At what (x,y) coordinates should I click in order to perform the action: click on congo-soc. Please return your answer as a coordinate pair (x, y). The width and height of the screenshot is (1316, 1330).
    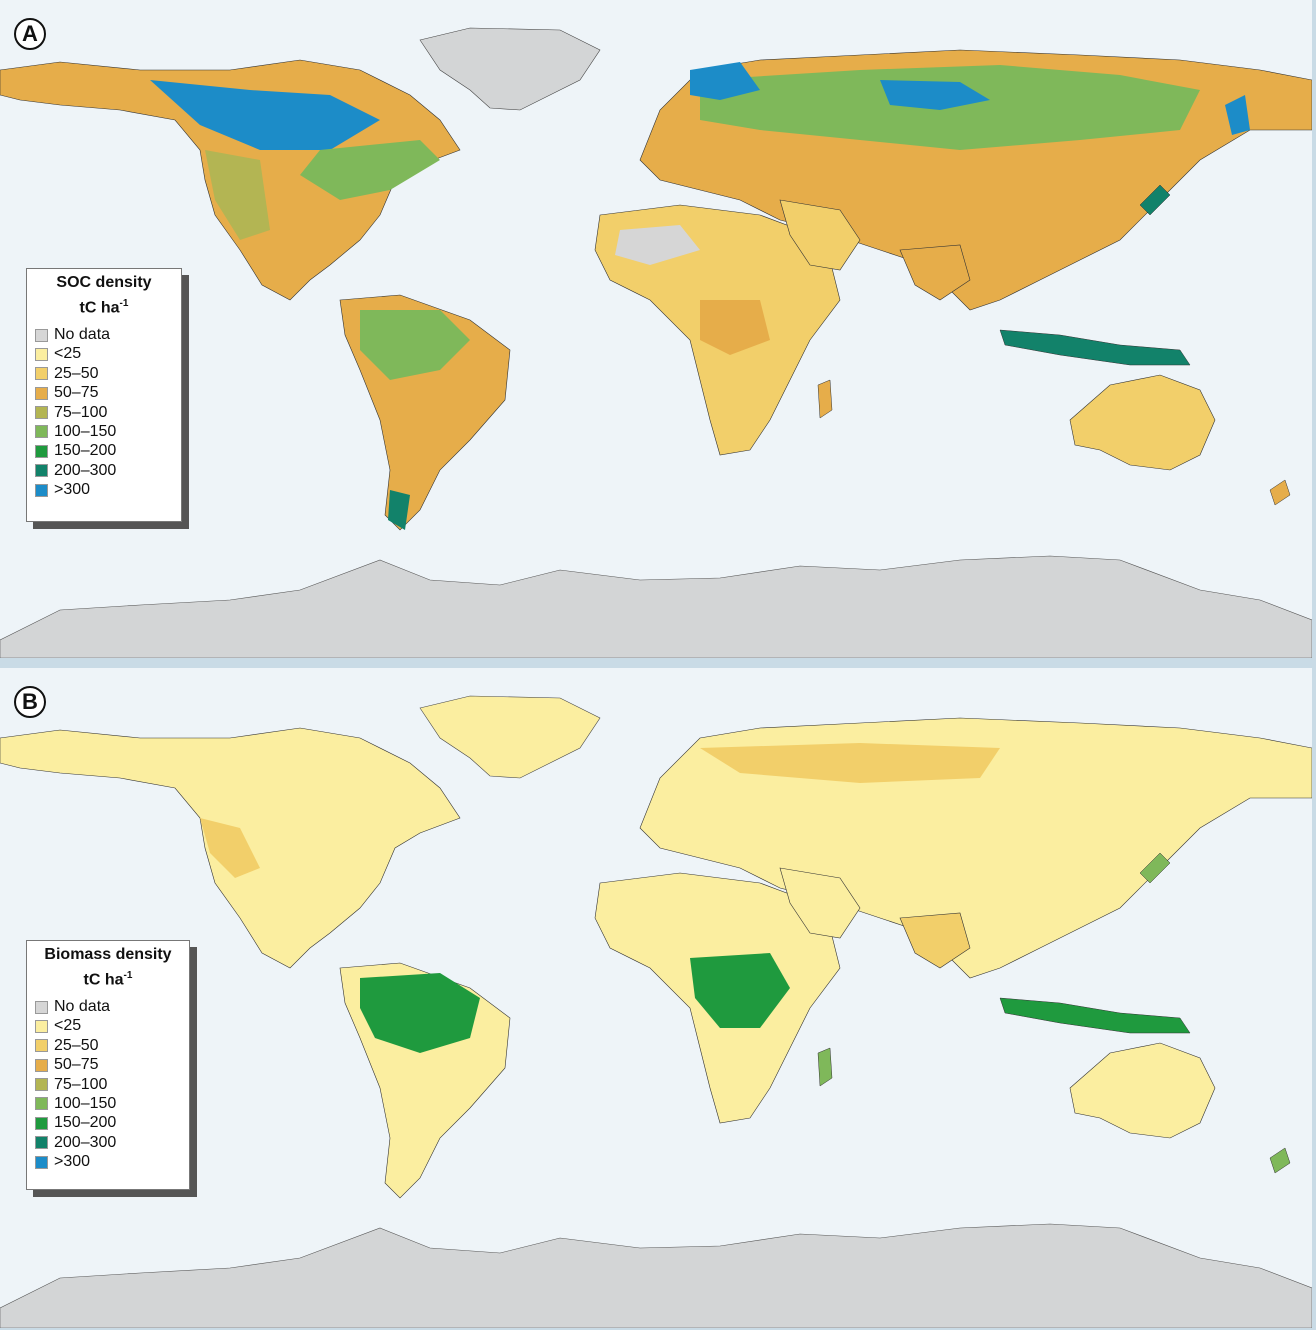
    Looking at the image, I should click on (735, 327).